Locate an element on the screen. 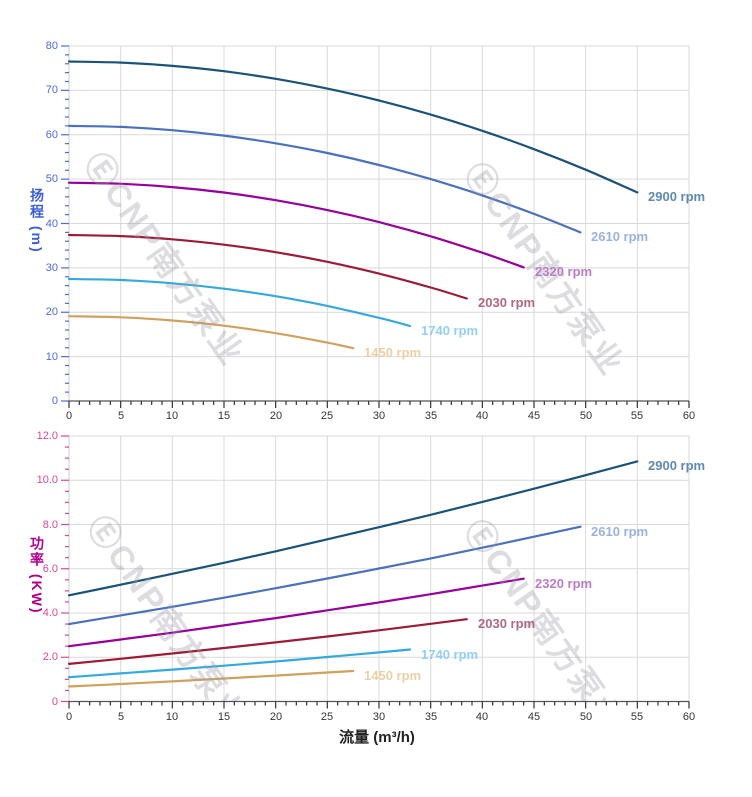 The width and height of the screenshot is (752, 797). y-tick-label: 8.0 is located at coordinates (50, 525).